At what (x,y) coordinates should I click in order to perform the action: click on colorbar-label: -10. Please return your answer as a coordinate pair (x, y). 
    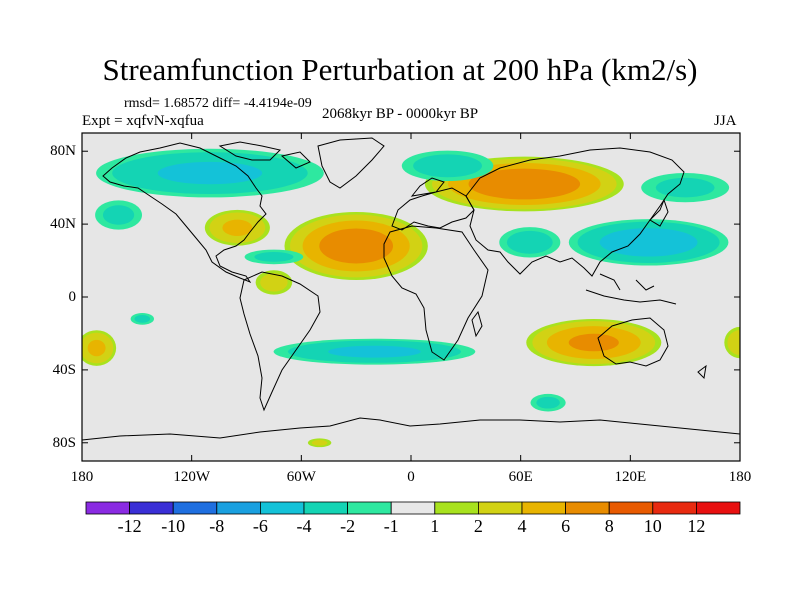
    Looking at the image, I should click on (173, 526).